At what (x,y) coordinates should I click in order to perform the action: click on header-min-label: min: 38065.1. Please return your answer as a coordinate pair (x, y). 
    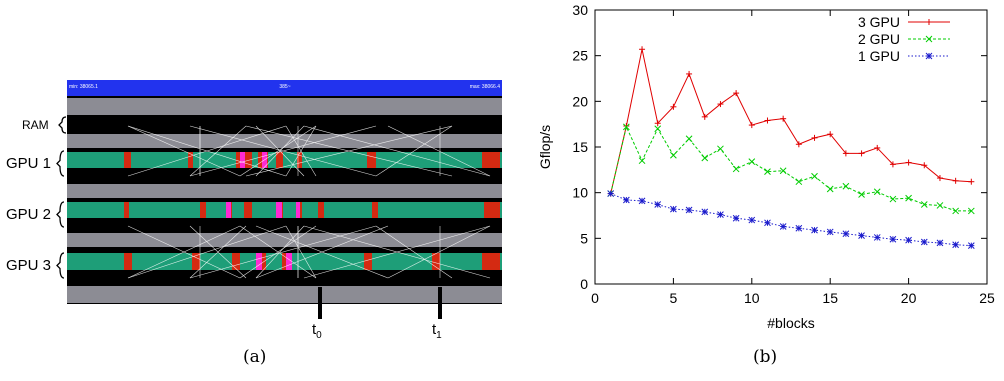
    Looking at the image, I should click on (83, 87).